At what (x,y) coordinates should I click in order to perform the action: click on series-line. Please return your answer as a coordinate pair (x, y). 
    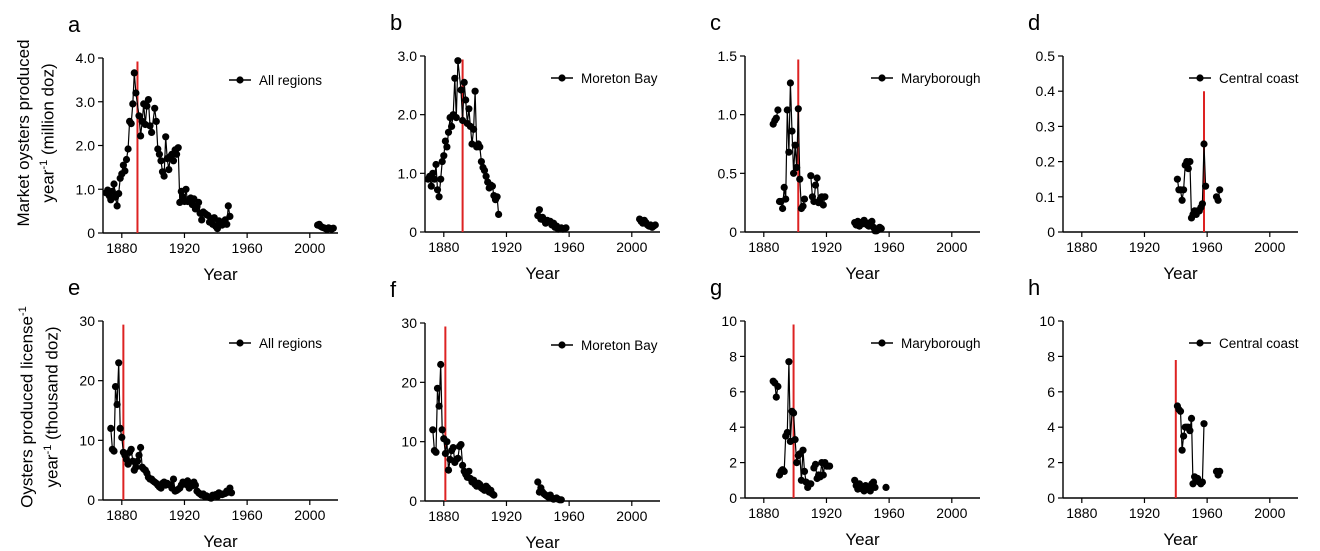
    Looking at the image, I should click on (168, 151).